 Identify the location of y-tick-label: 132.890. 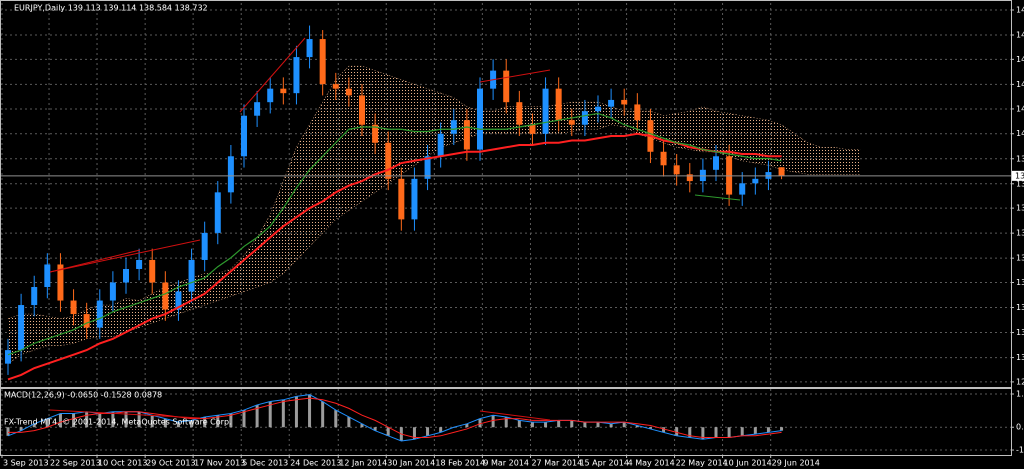
(1020, 307).